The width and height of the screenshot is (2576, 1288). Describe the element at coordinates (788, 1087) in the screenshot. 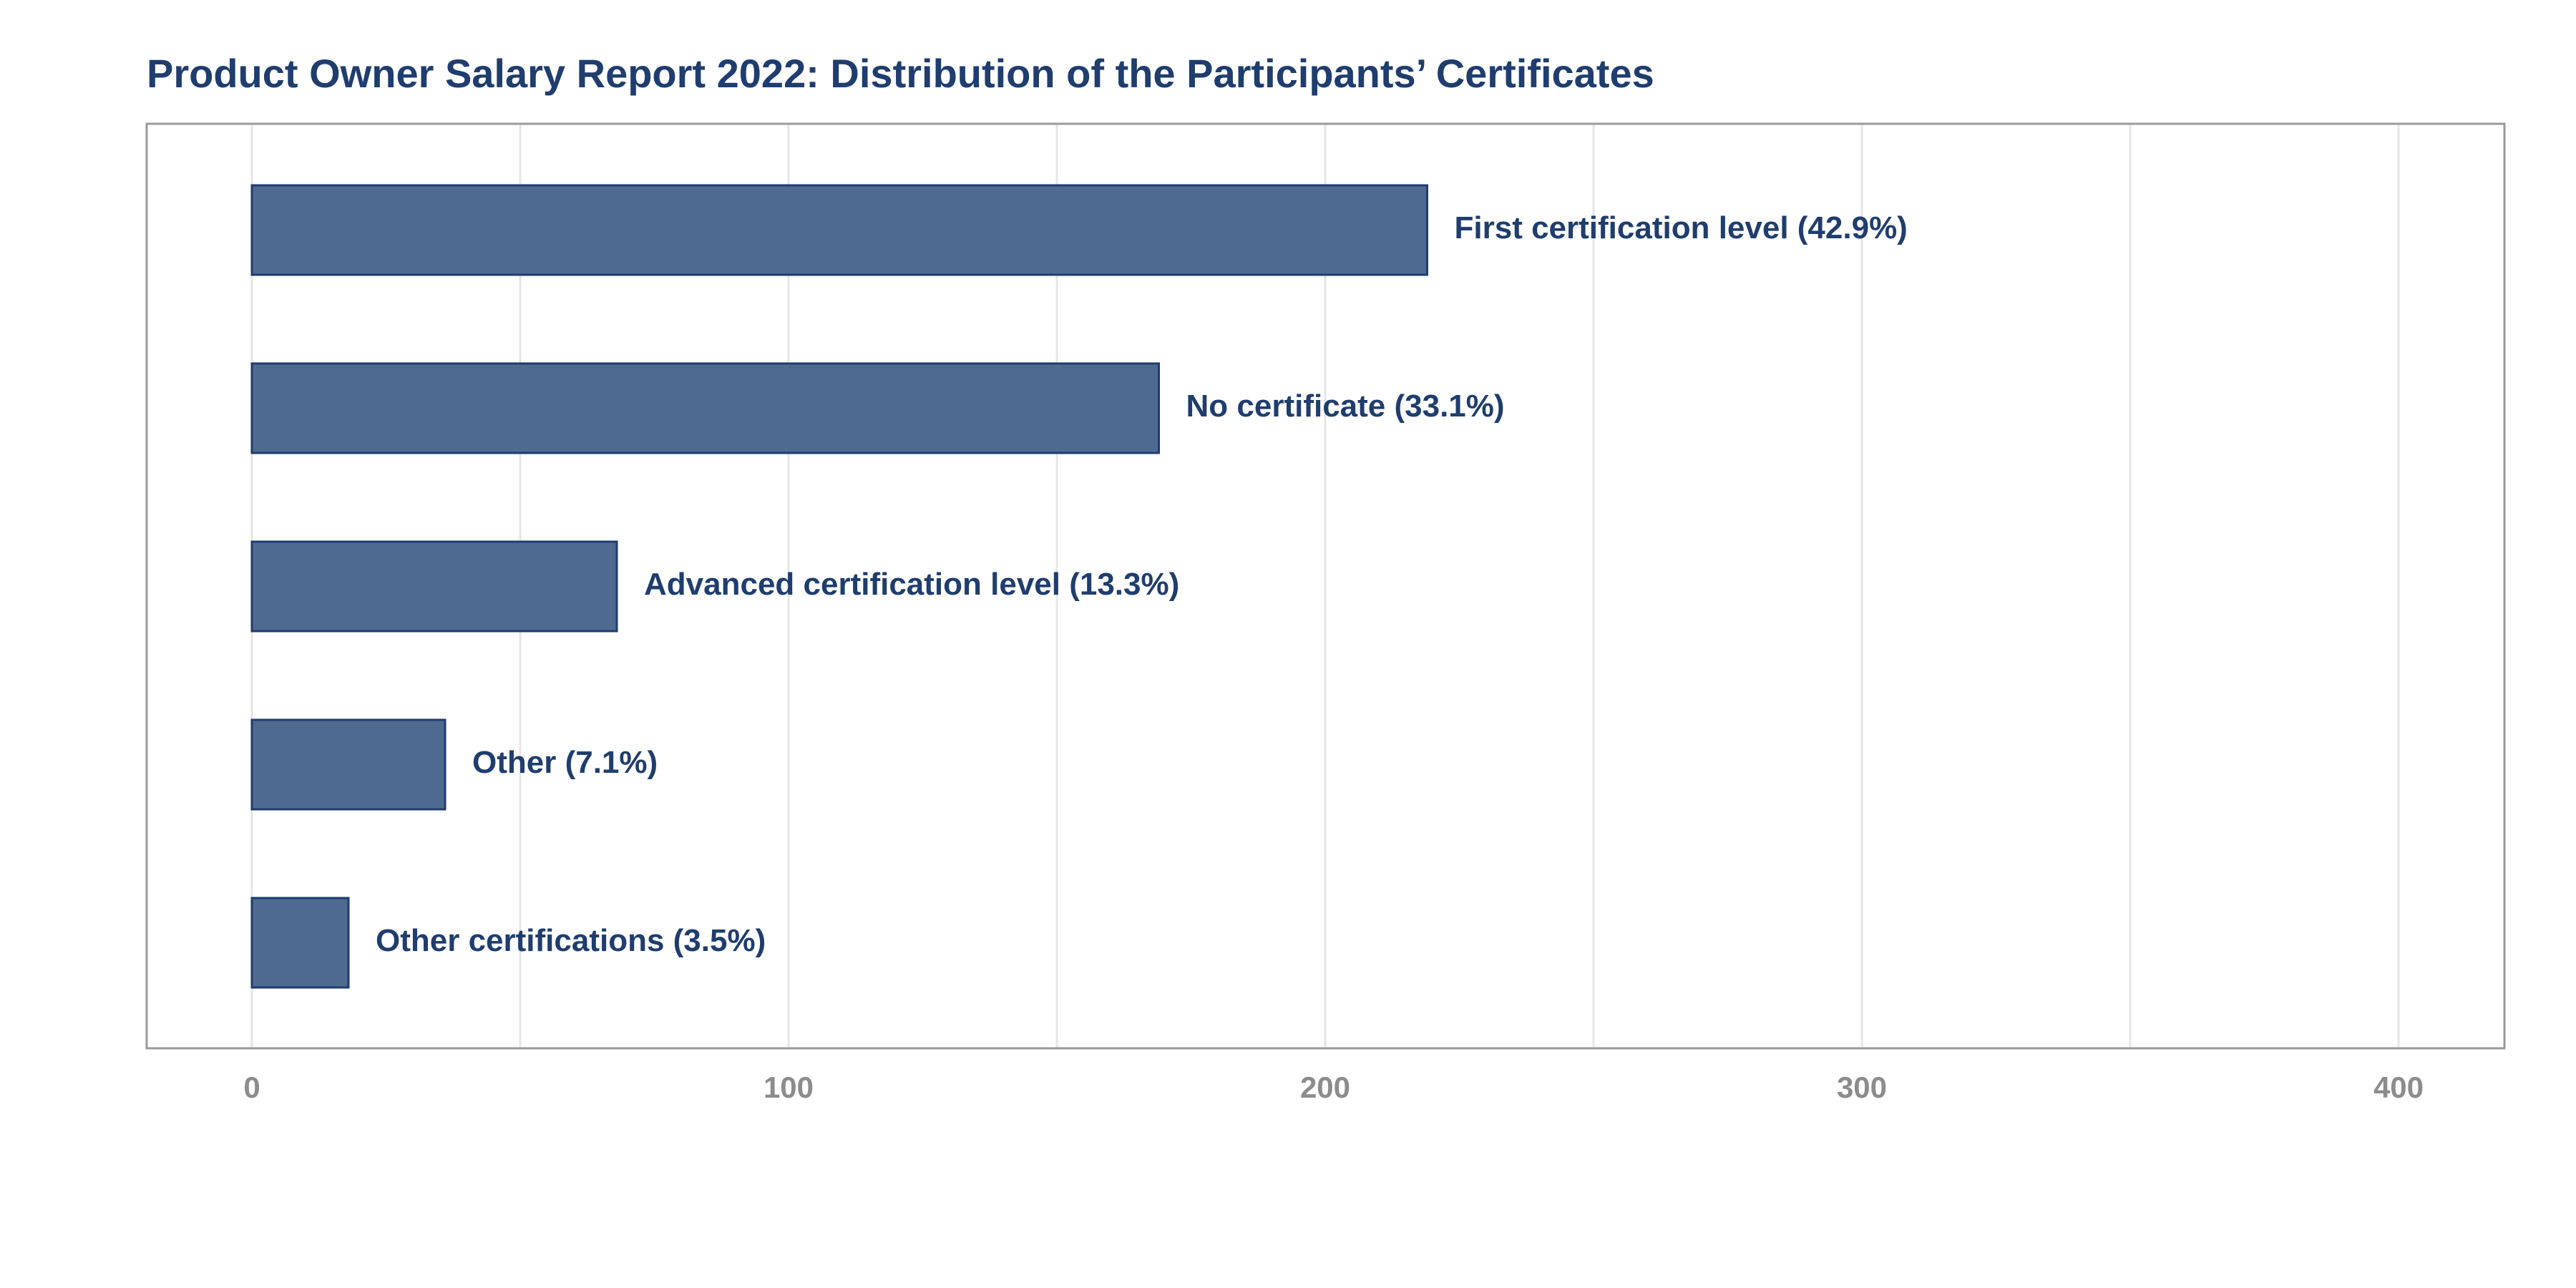

I see `x-tick-label: 100` at that location.